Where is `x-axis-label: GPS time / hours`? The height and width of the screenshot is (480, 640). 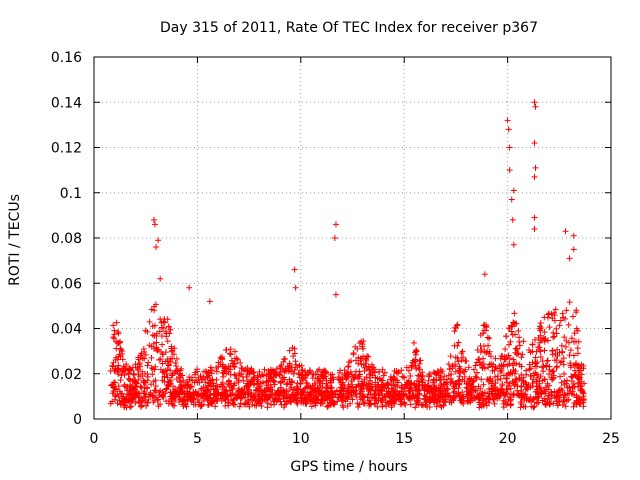 x-axis-label: GPS time / hours is located at coordinates (348, 467).